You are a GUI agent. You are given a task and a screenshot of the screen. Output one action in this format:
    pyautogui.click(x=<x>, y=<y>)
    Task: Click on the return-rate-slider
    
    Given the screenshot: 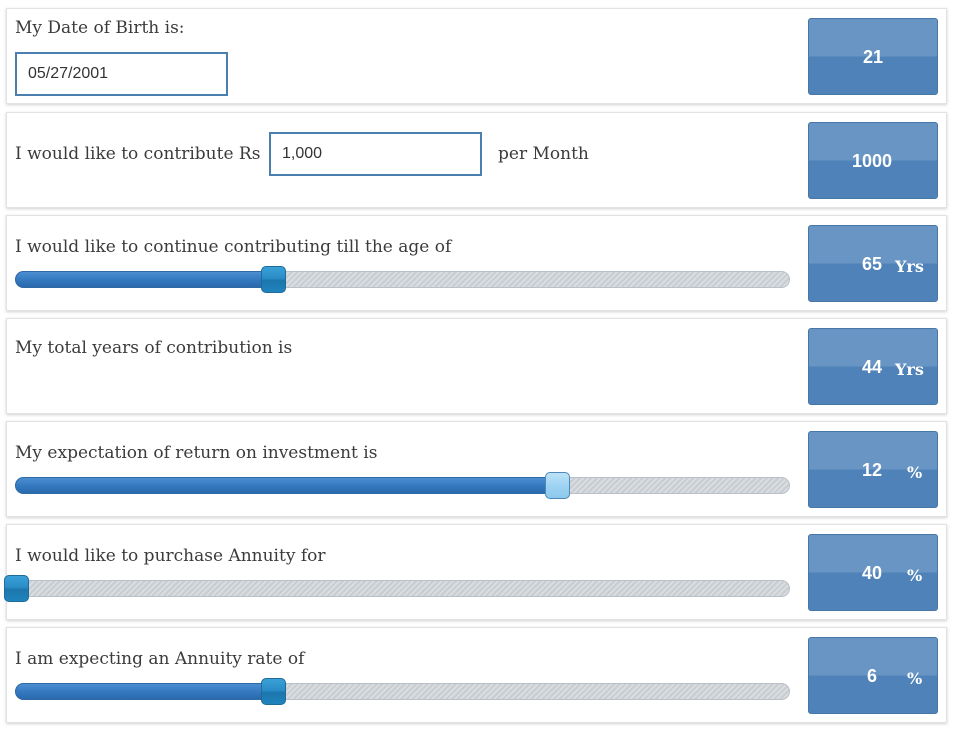 What is the action you would take?
    pyautogui.click(x=402, y=485)
    